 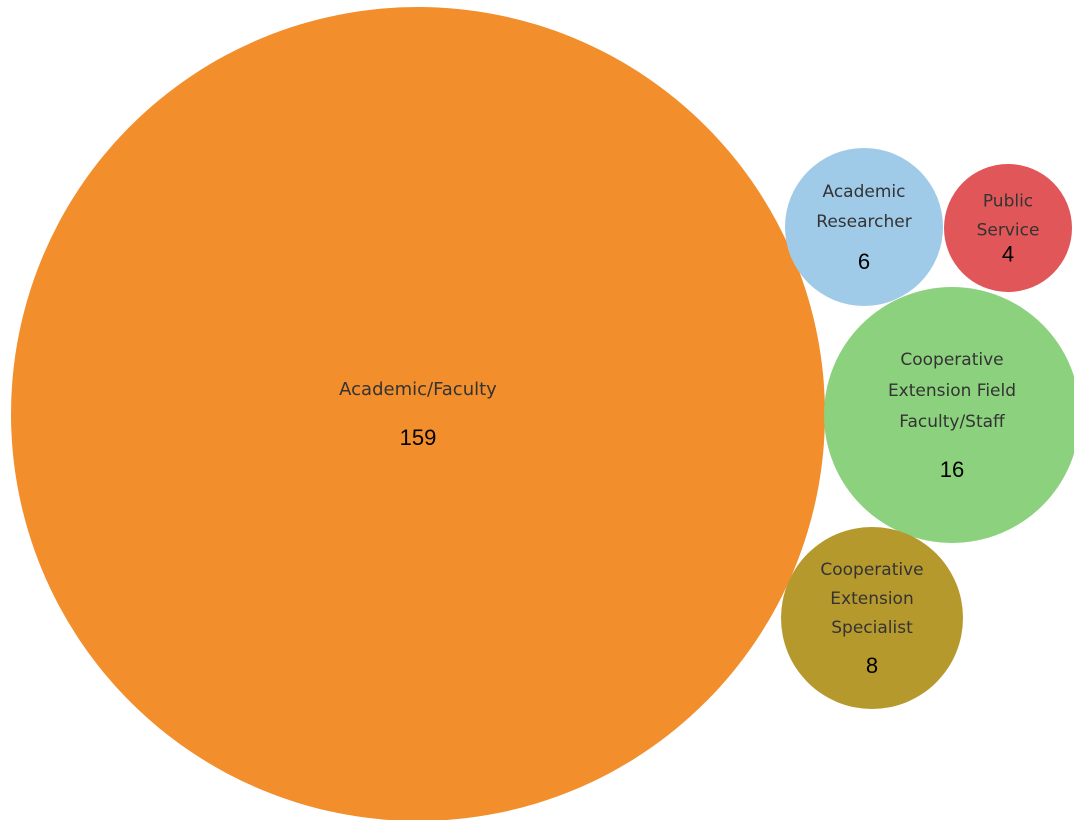 I want to click on bubble-label-cooperative-extension-specialist-line-2: Extension, so click(x=871, y=599).